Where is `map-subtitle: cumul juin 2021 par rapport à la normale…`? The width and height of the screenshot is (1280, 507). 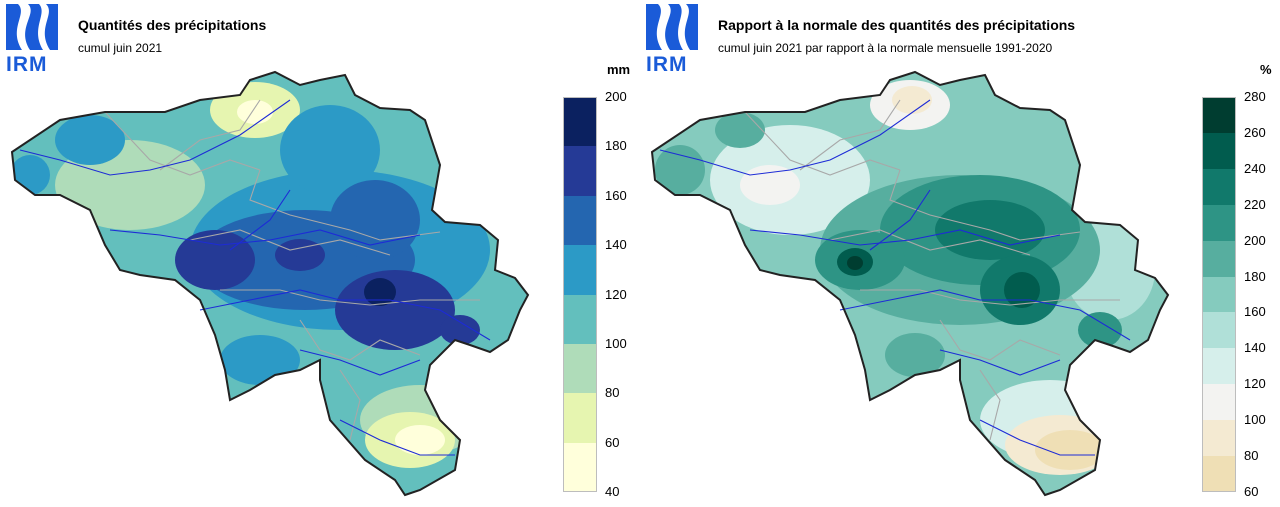 map-subtitle: cumul juin 2021 par rapport à la normale… is located at coordinates (885, 48).